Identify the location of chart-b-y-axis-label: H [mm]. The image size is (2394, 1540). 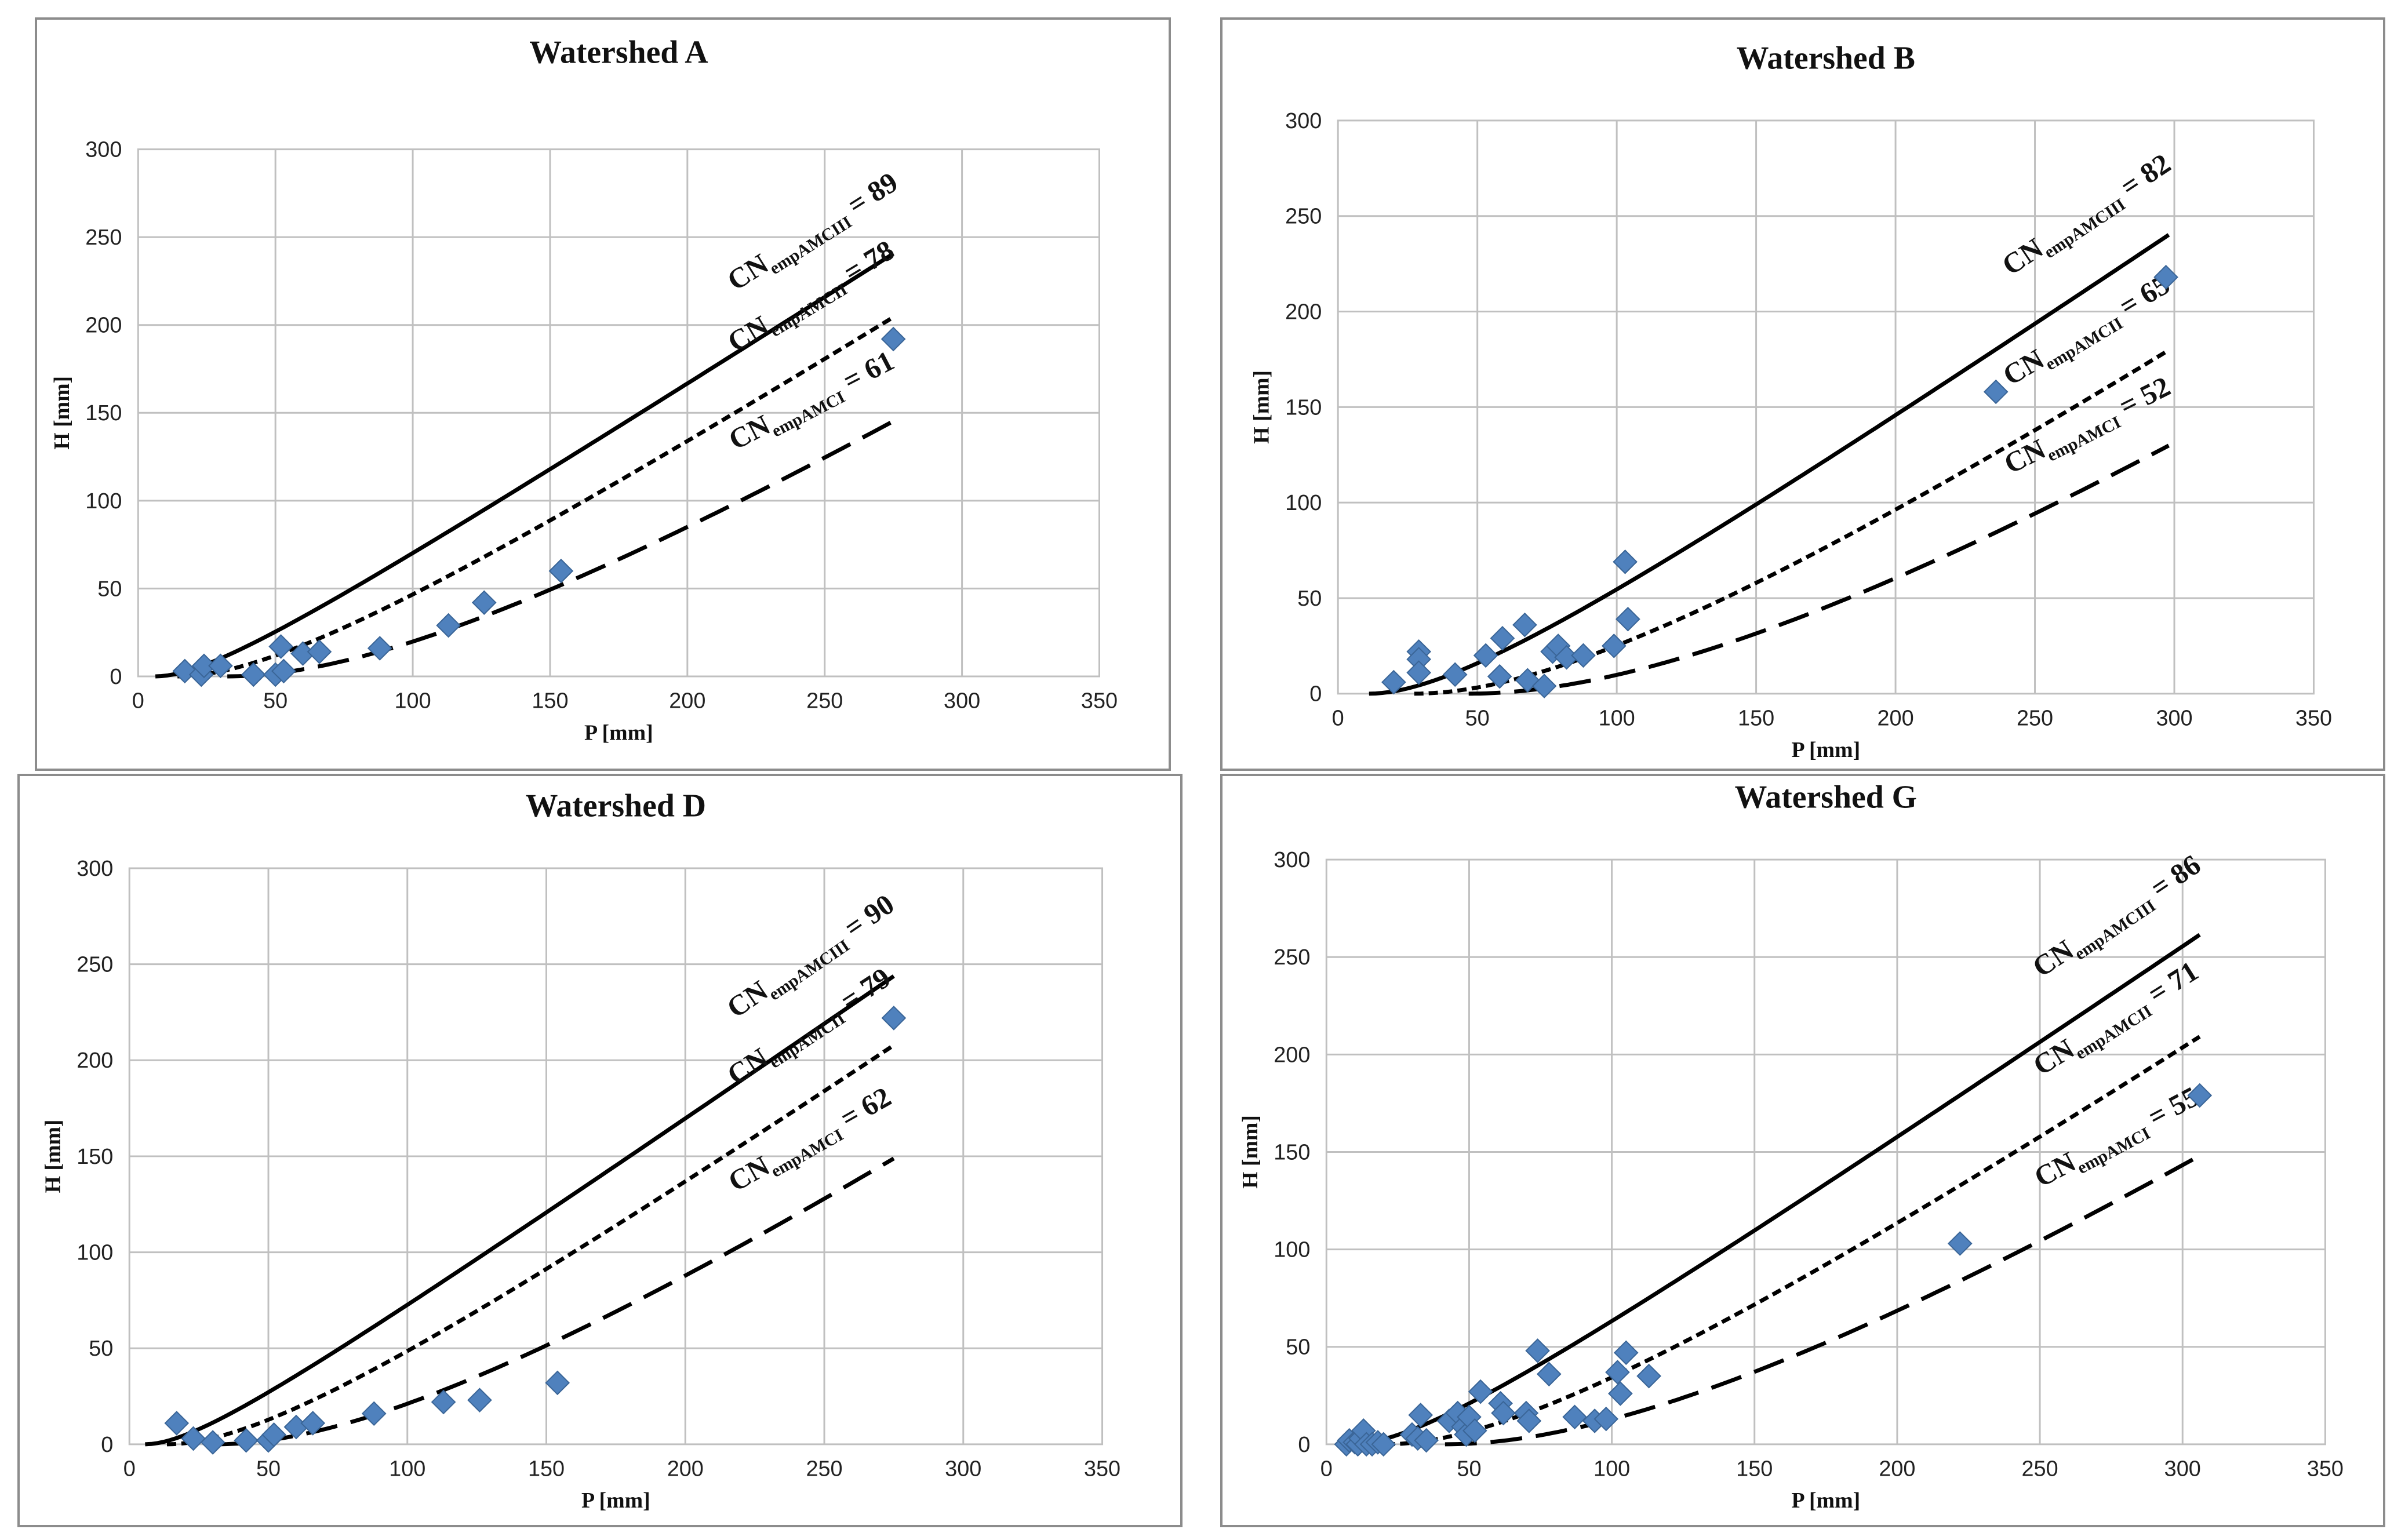
(1262, 407).